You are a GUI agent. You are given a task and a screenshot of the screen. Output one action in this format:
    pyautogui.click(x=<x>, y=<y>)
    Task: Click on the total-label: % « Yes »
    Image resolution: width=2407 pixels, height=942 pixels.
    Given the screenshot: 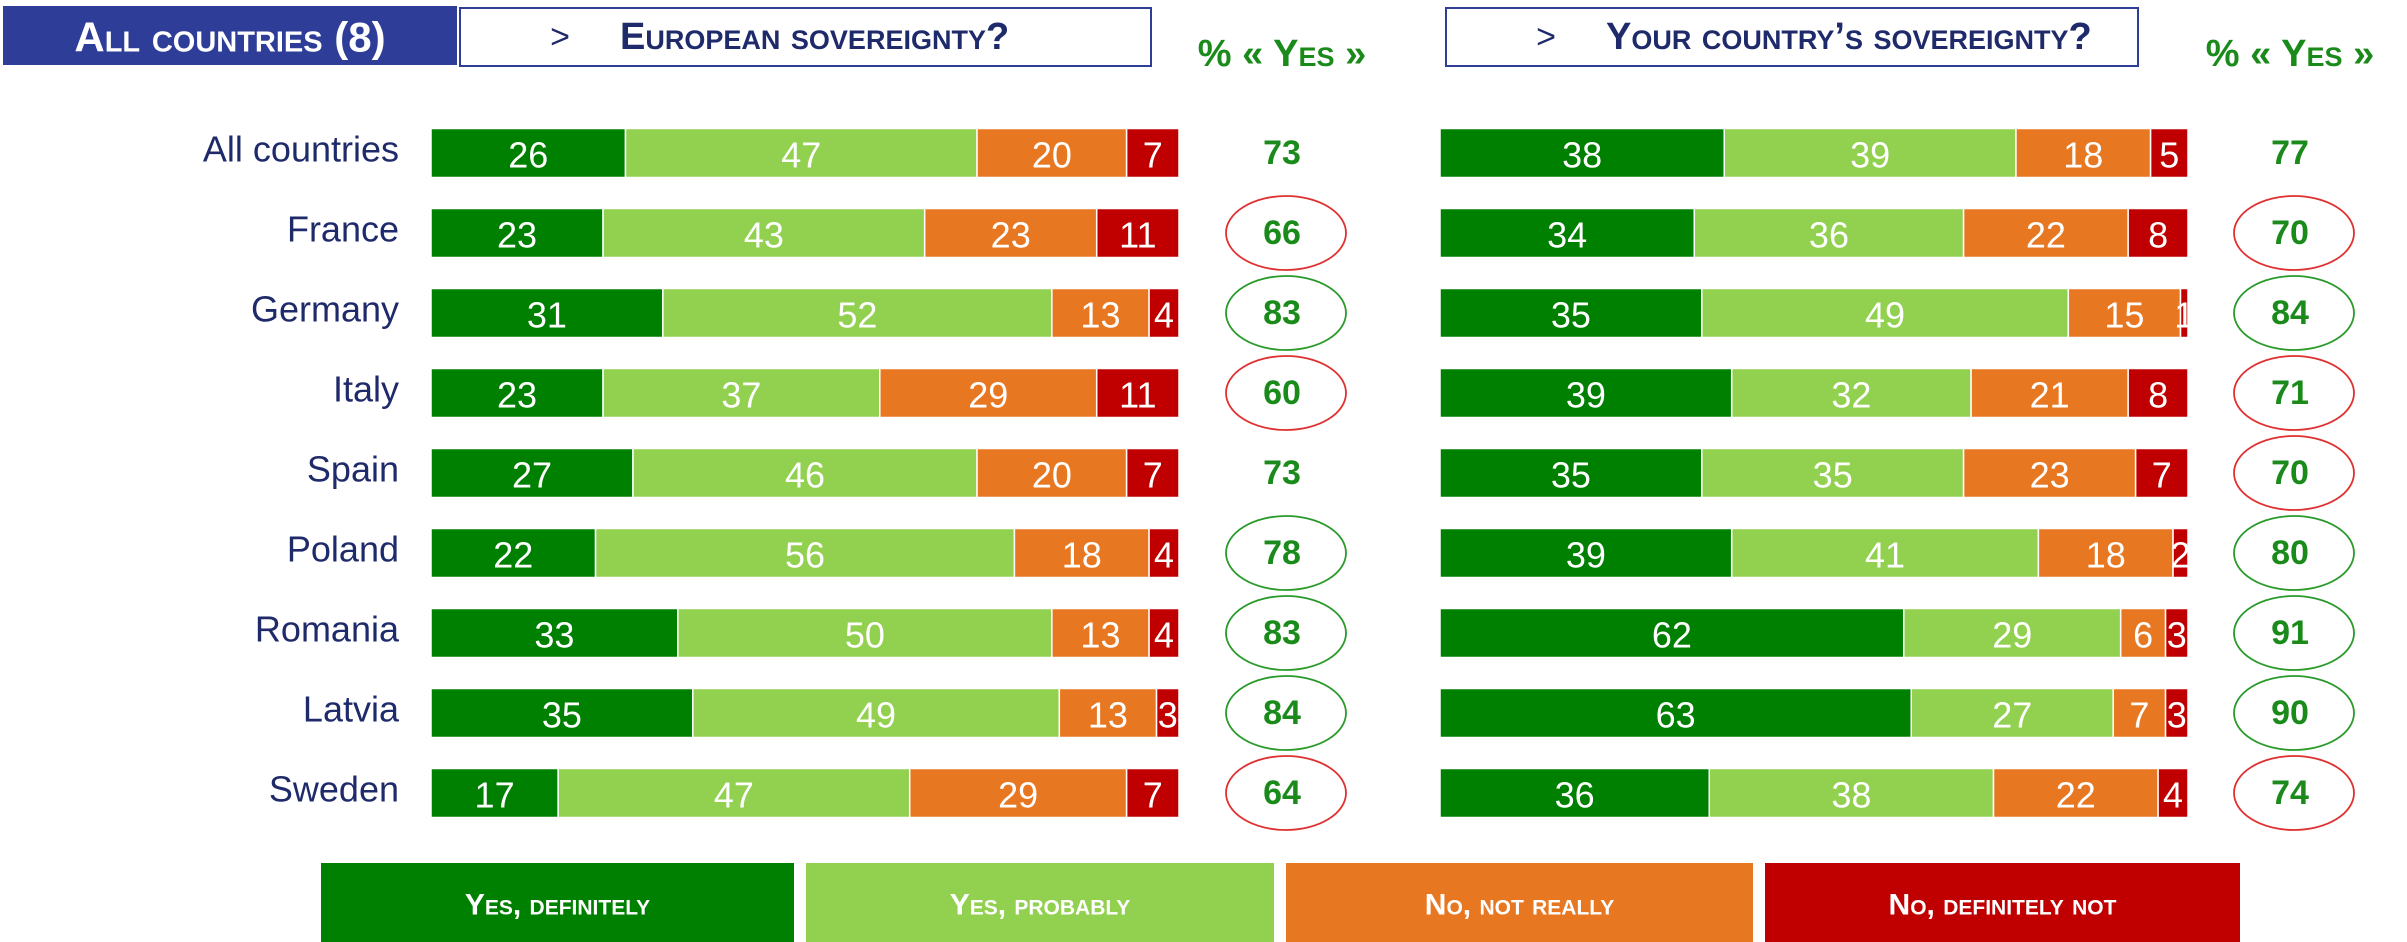 What is the action you would take?
    pyautogui.click(x=2290, y=54)
    